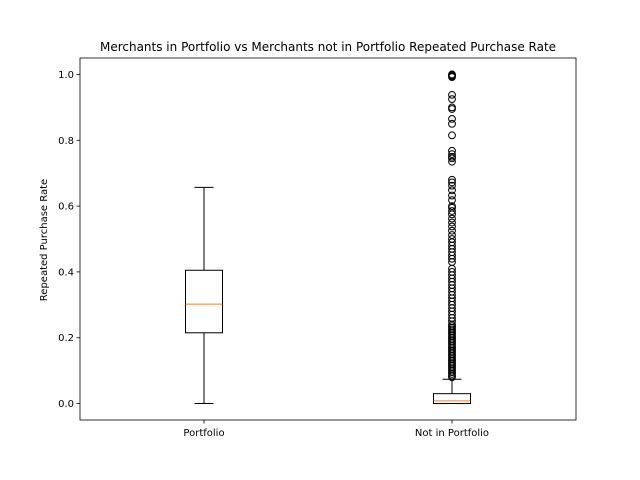 The image size is (640, 480). Describe the element at coordinates (203, 433) in the screenshot. I see `x-tick-label: Portfolio` at that location.